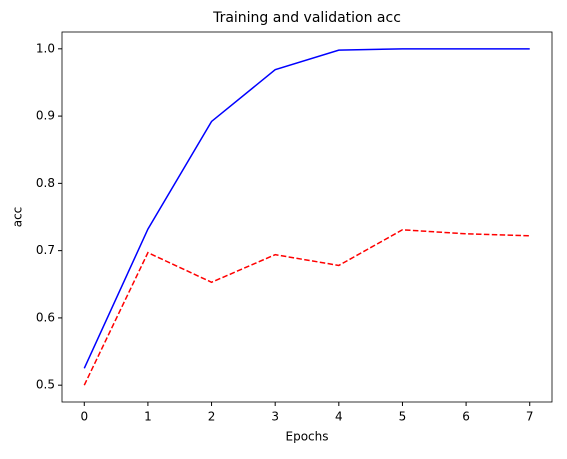  I want to click on y-tick-label: 0.8, so click(45, 183).